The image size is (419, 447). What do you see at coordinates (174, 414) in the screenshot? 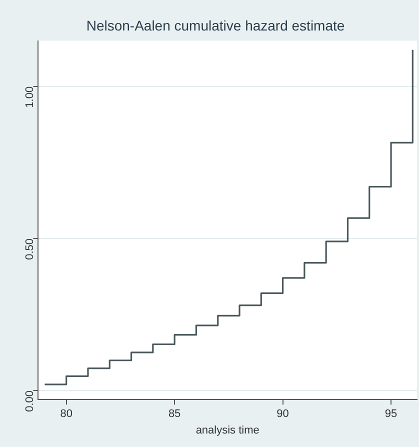
I see `x-tick-label: 85` at bounding box center [174, 414].